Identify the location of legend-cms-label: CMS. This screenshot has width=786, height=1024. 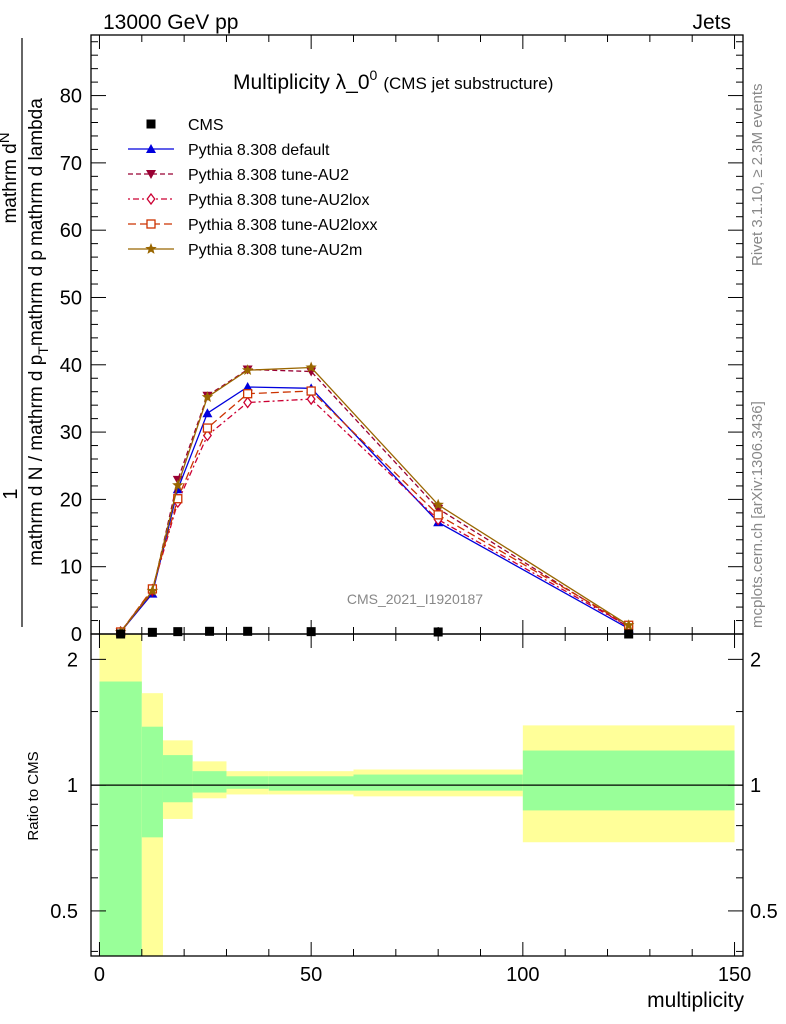
(206, 125).